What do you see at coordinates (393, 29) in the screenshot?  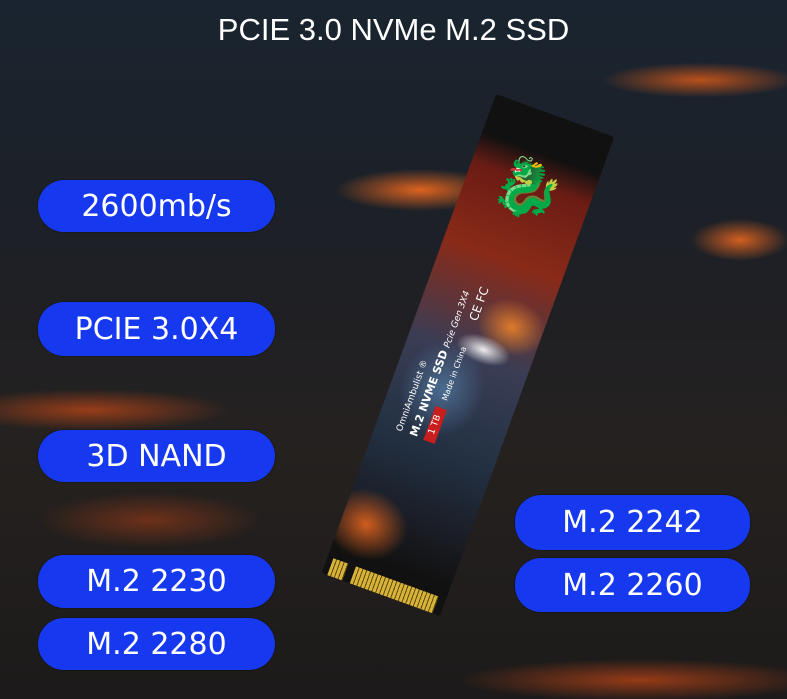 I see `page-title: PCIE 3.0 NVMe M.2 SSD` at bounding box center [393, 29].